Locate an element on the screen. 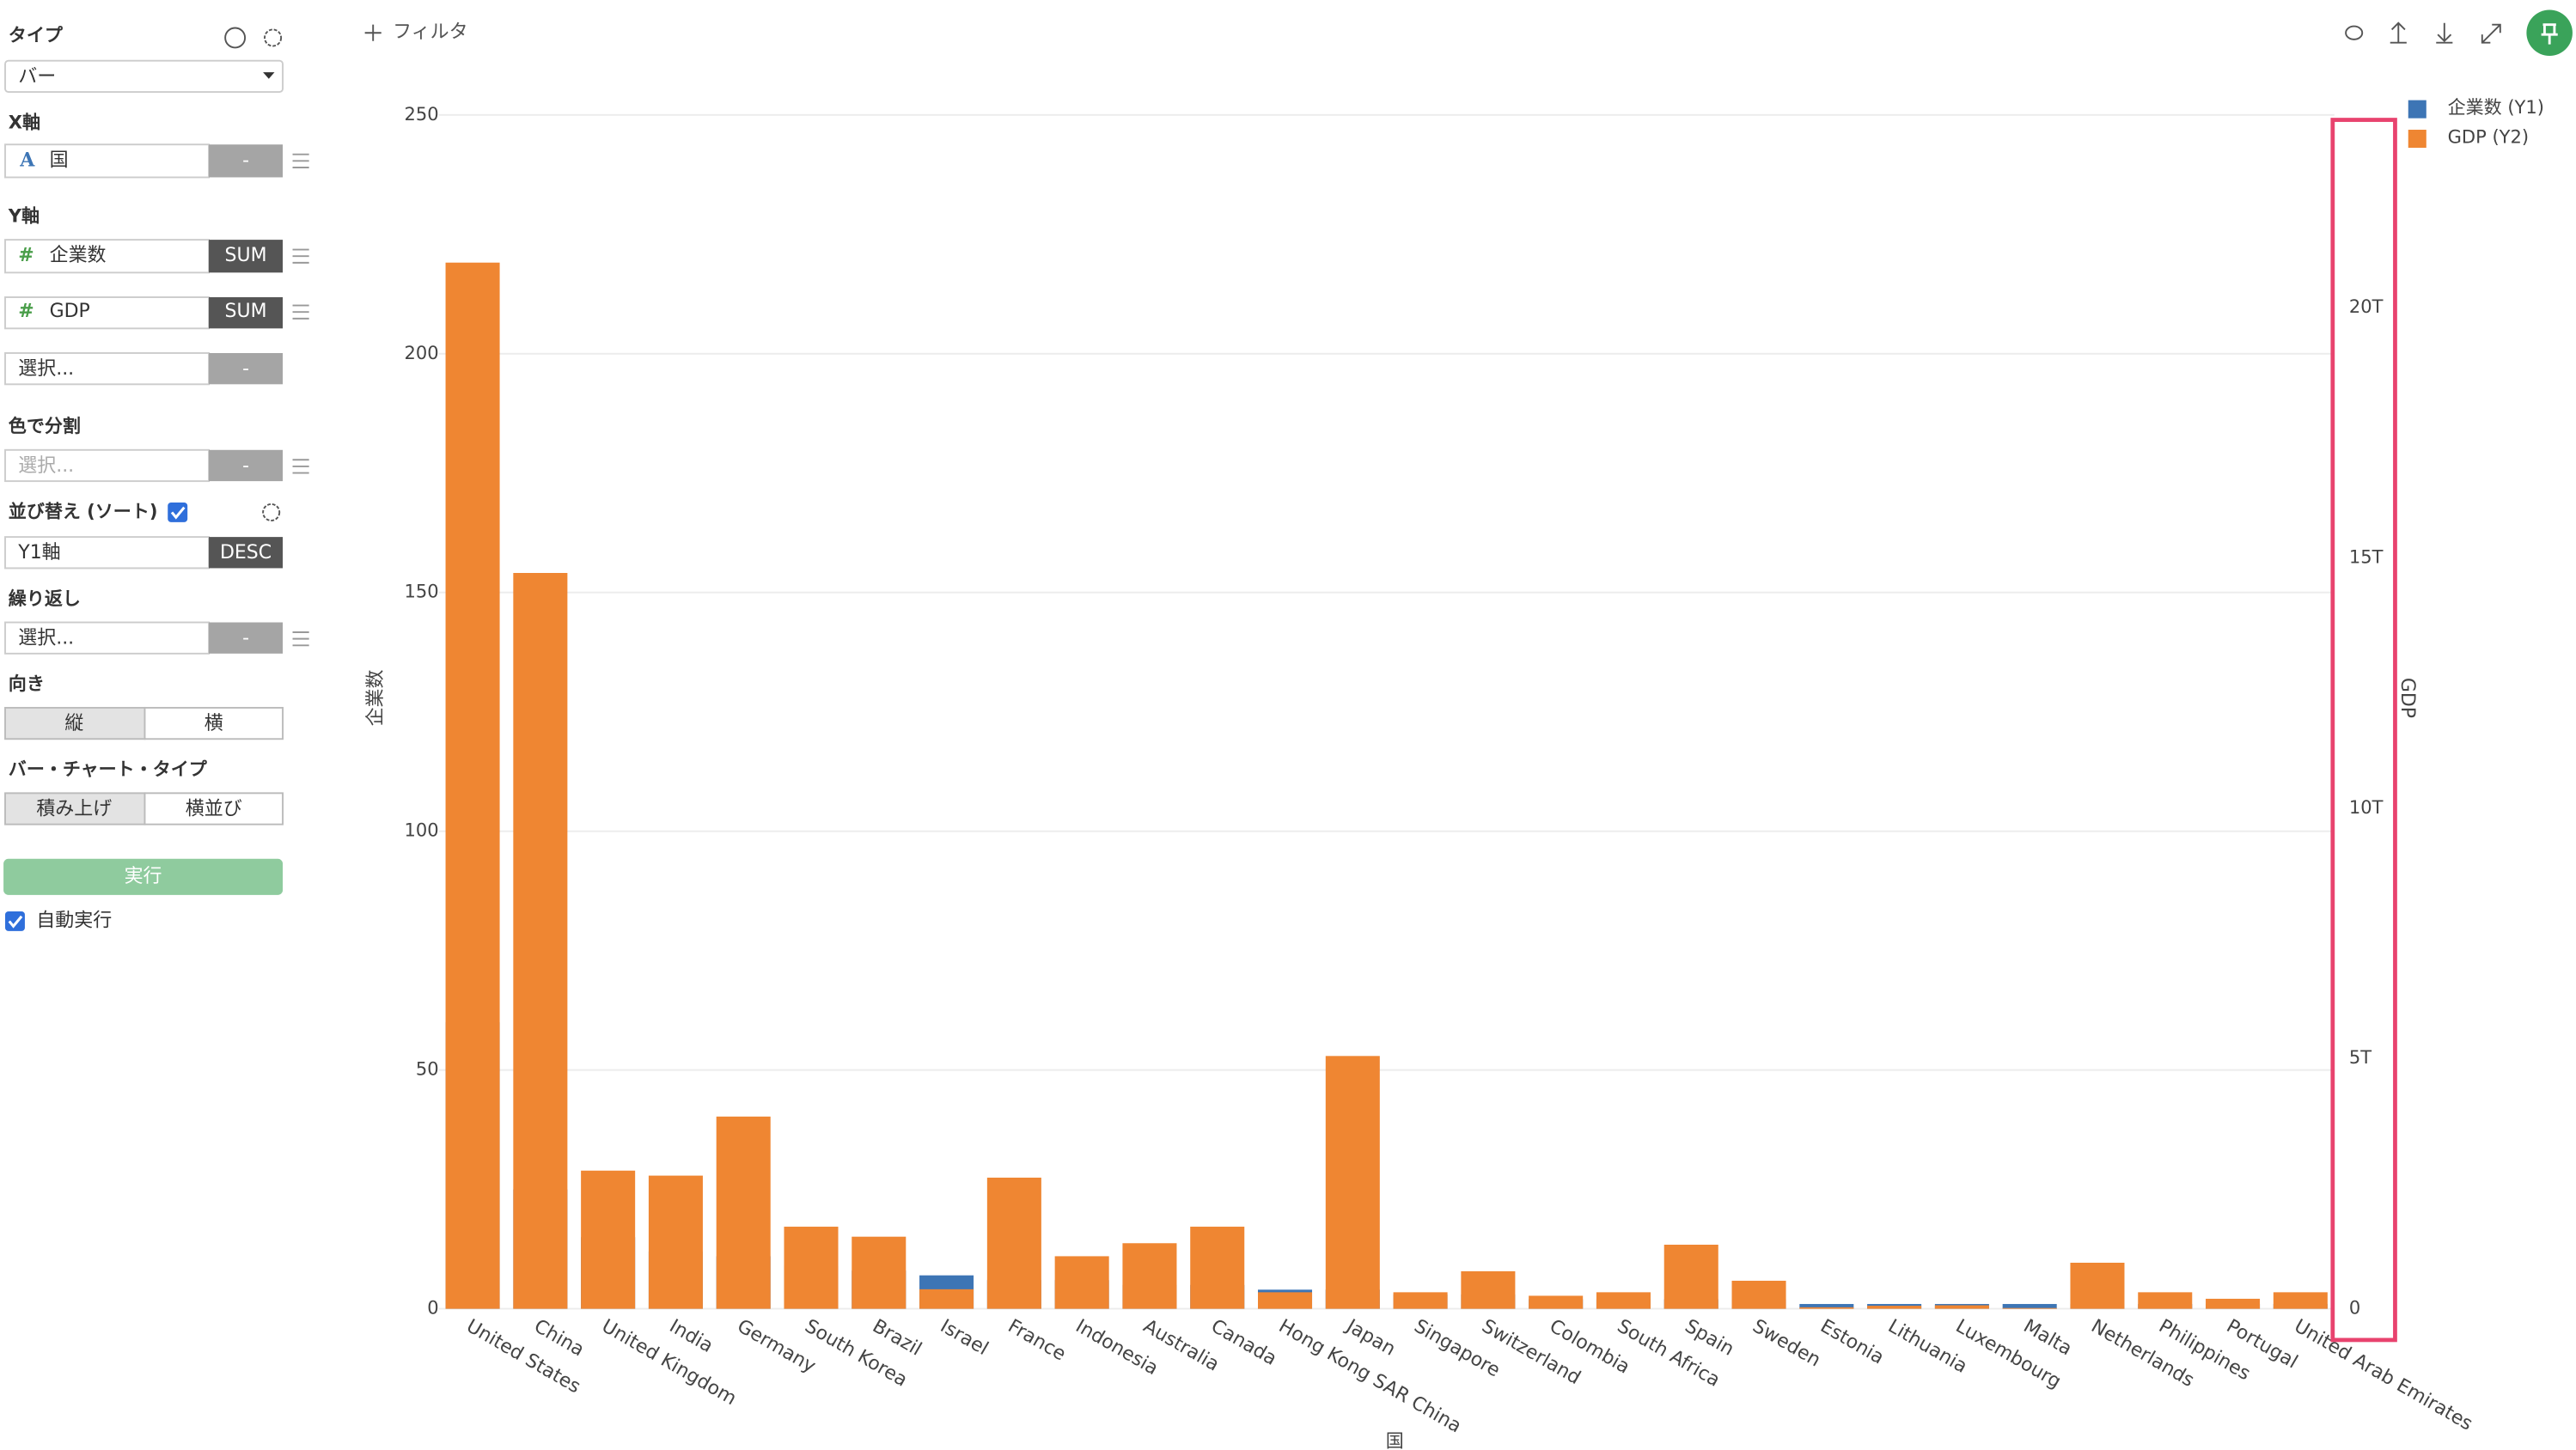 The height and width of the screenshot is (1450, 2576). type-dropdown is located at coordinates (144, 76).